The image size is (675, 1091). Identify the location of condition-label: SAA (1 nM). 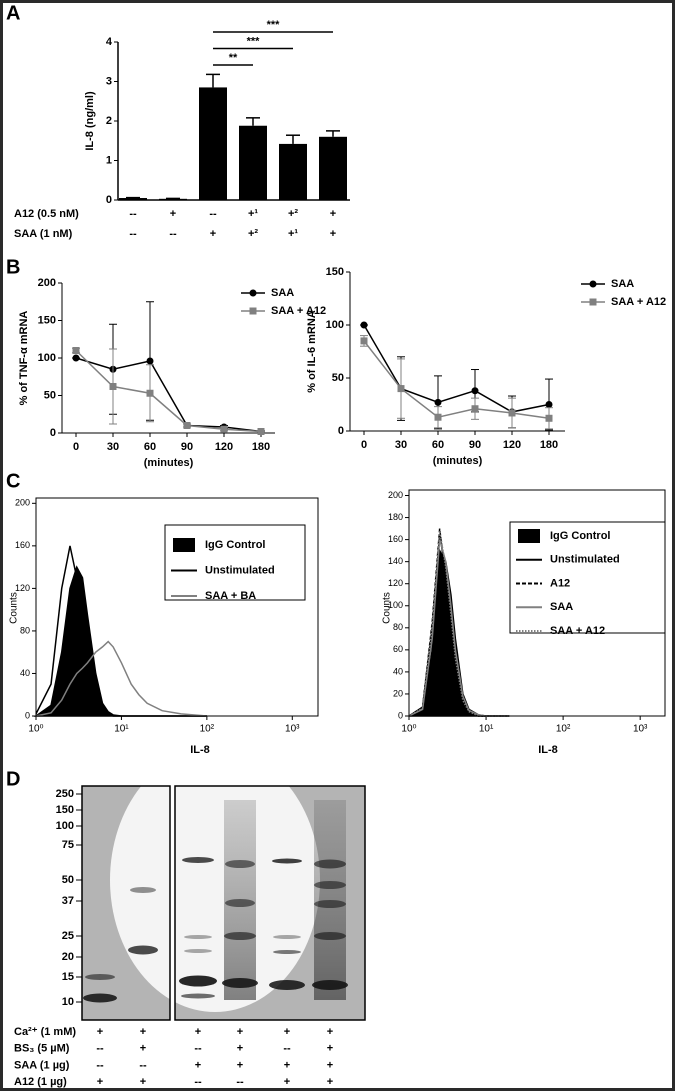
(43, 234).